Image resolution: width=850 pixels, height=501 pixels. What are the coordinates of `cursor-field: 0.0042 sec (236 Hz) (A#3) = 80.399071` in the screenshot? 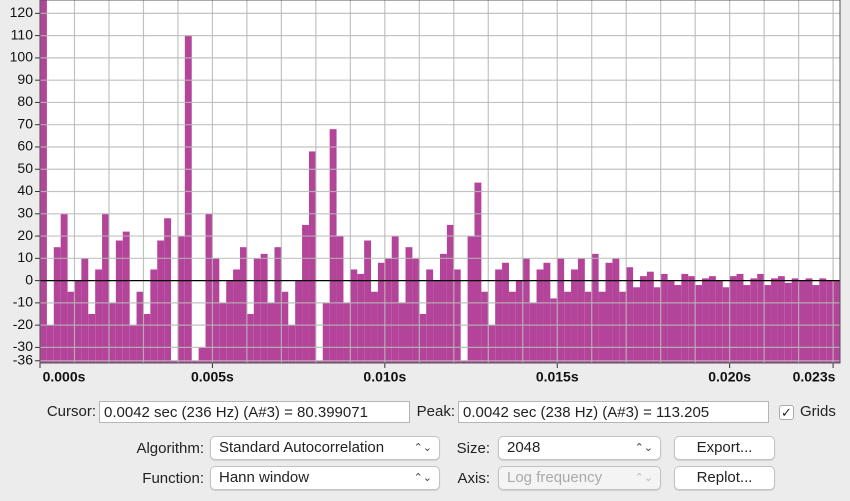 It's located at (254, 412).